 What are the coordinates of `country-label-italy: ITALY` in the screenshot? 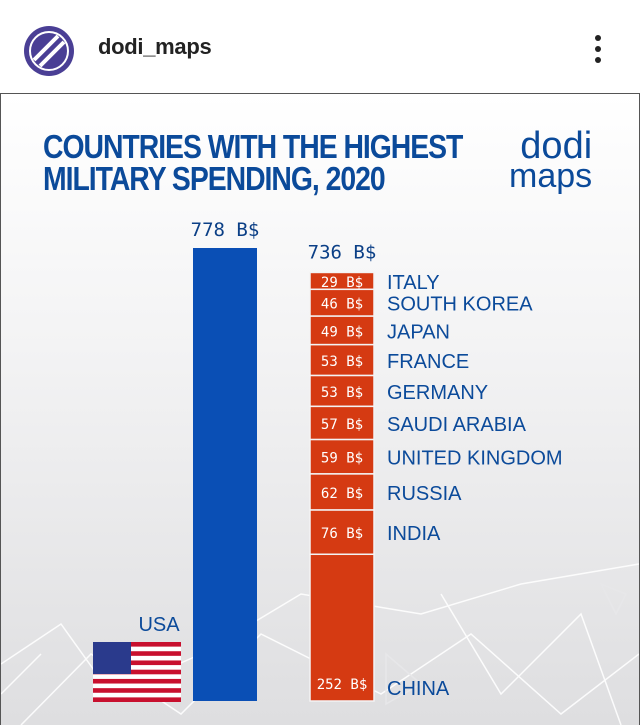 It's located at (413, 283).